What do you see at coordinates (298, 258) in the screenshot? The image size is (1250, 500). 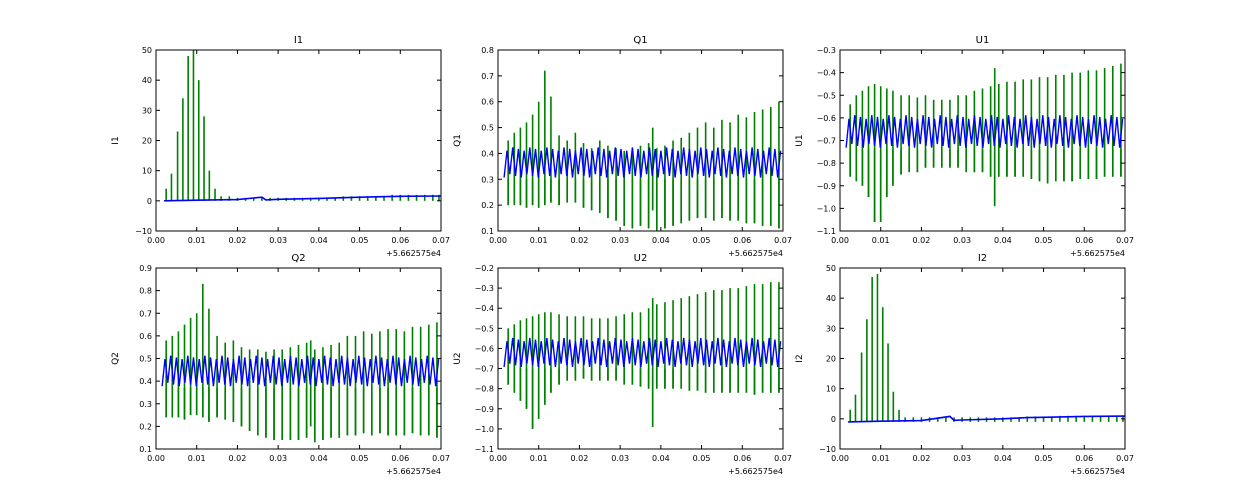 I see `chart-title: Q2` at bounding box center [298, 258].